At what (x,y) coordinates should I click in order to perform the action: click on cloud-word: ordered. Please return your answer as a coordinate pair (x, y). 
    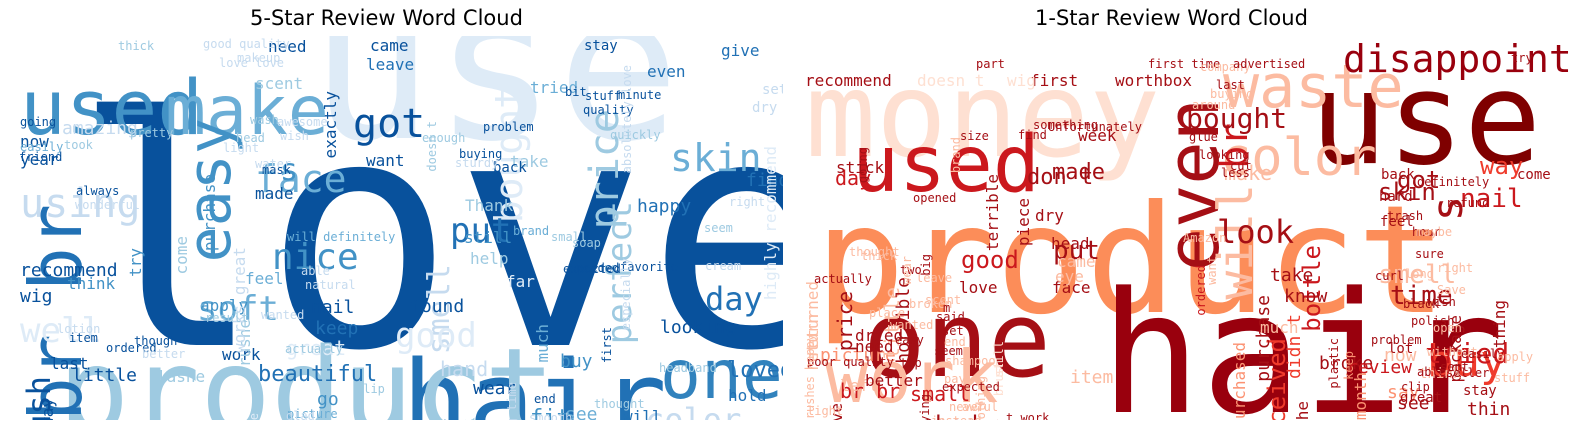
    Looking at the image, I should click on (131, 348).